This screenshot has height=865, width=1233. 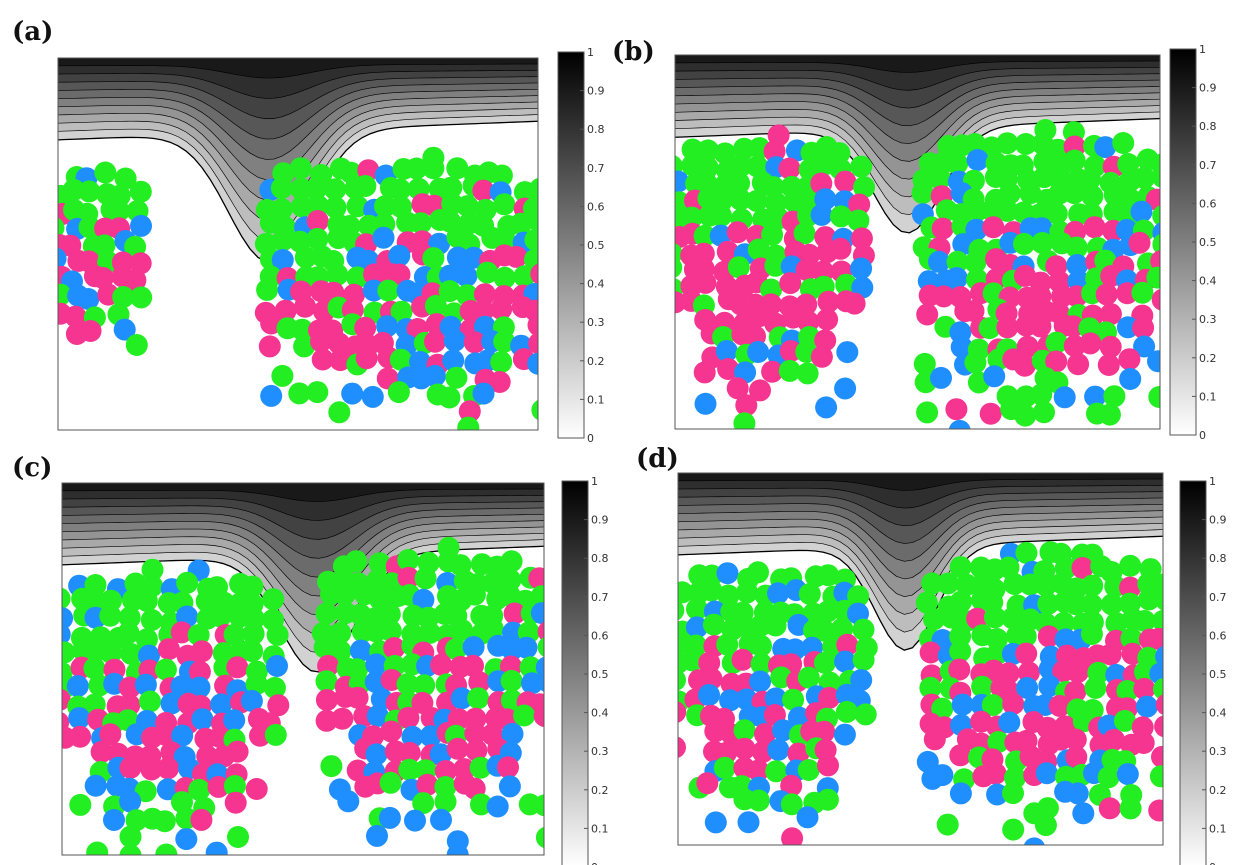 I want to click on colorbar-tick-label: 0.2, so click(x=600, y=790).